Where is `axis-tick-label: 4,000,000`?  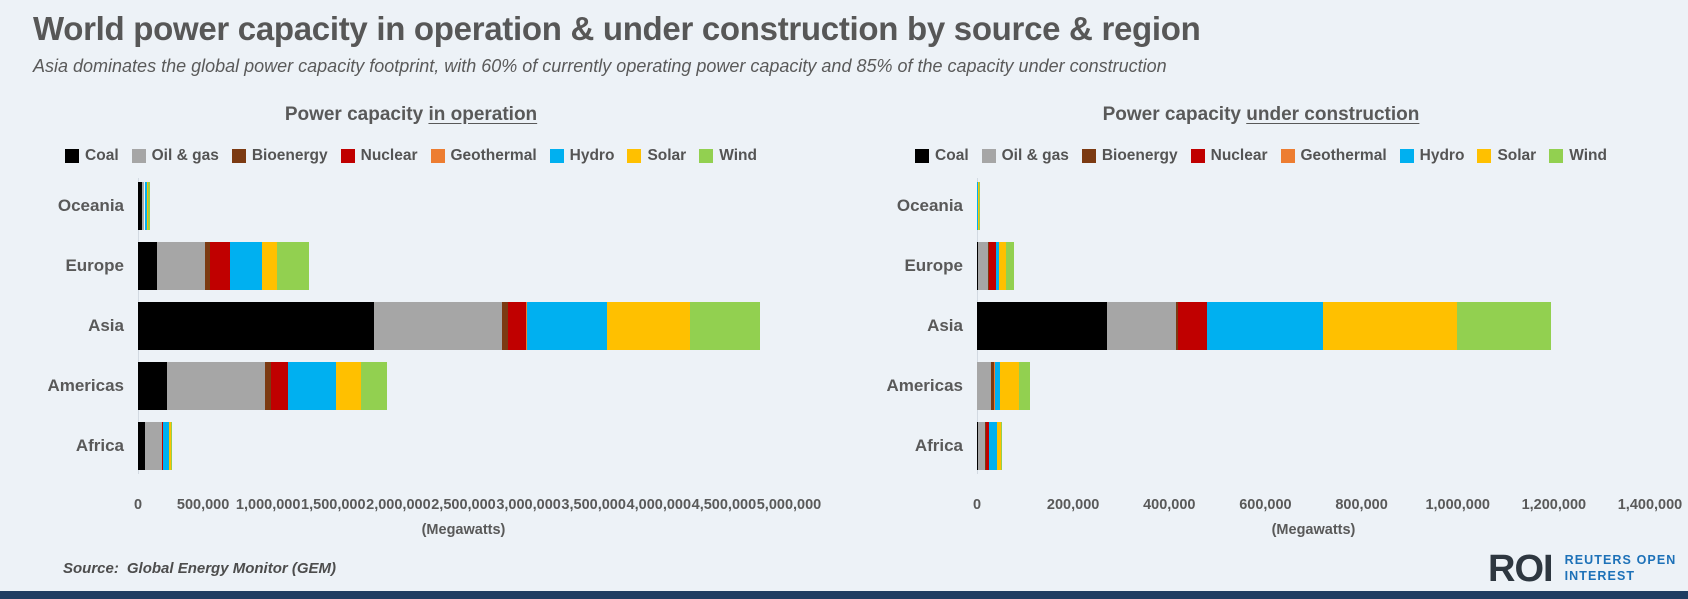
axis-tick-label: 4,000,000 is located at coordinates (659, 505).